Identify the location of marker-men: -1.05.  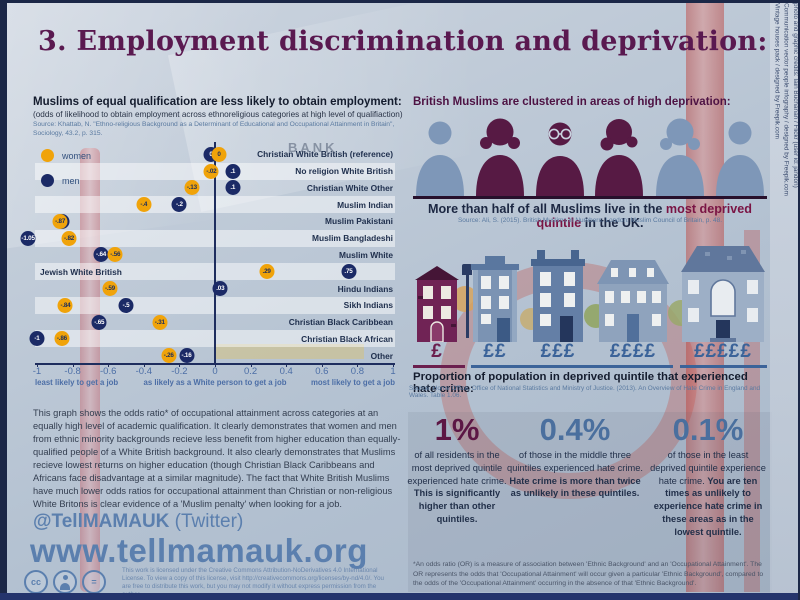
(28, 238).